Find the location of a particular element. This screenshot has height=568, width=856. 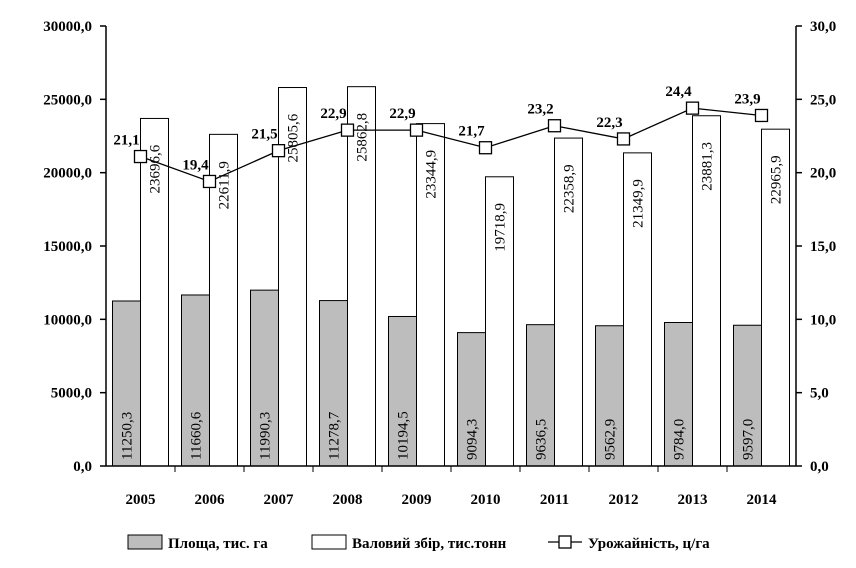

yield-value-label: 21,1 is located at coordinates (126, 141).